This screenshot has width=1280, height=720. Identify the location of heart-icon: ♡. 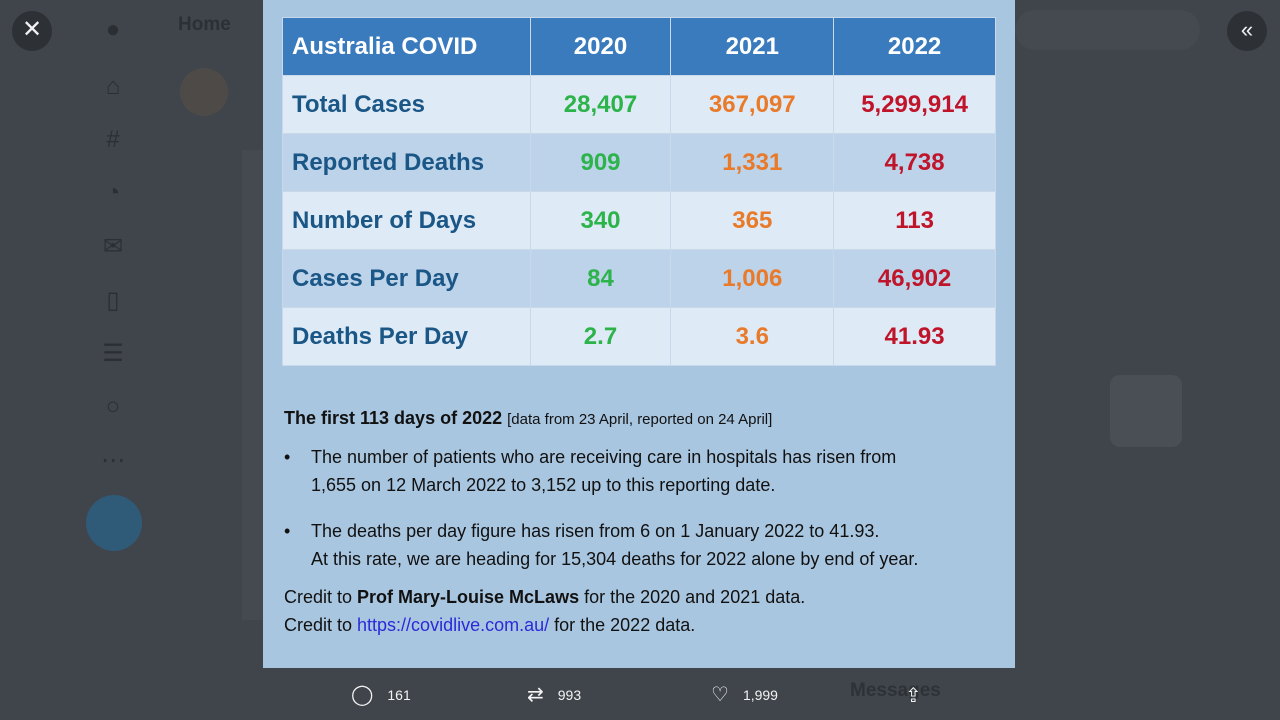
(720, 695).